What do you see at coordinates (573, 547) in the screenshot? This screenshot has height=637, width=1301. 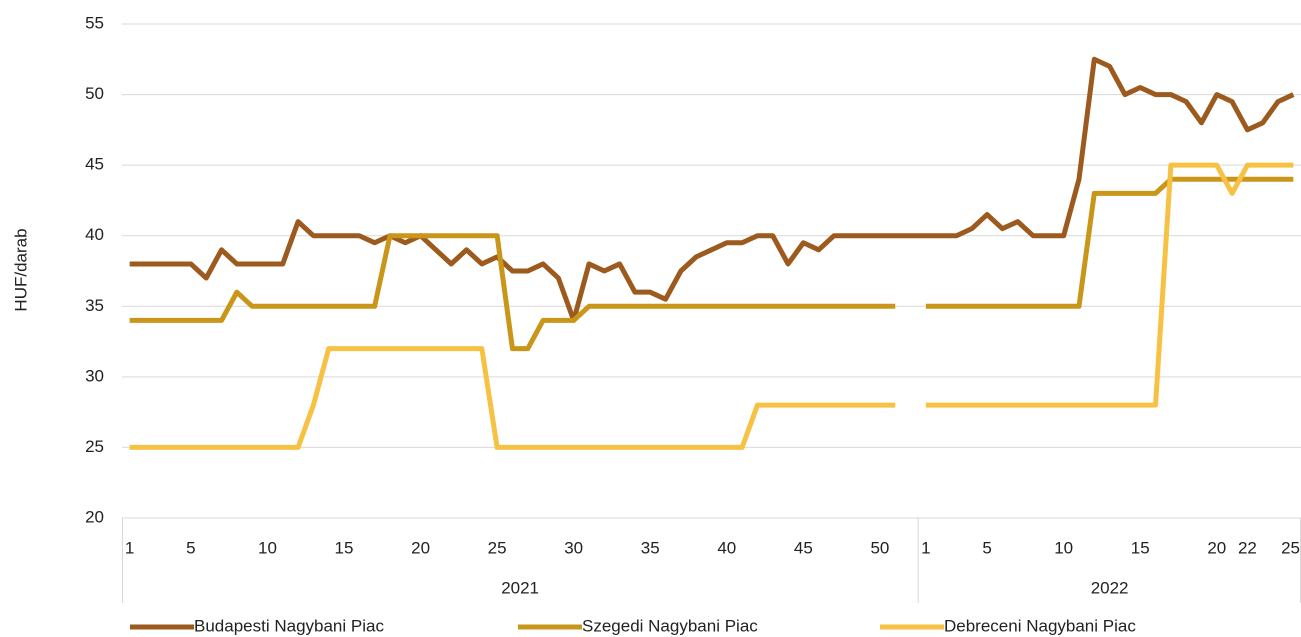 I see `x-tick-label: 30` at bounding box center [573, 547].